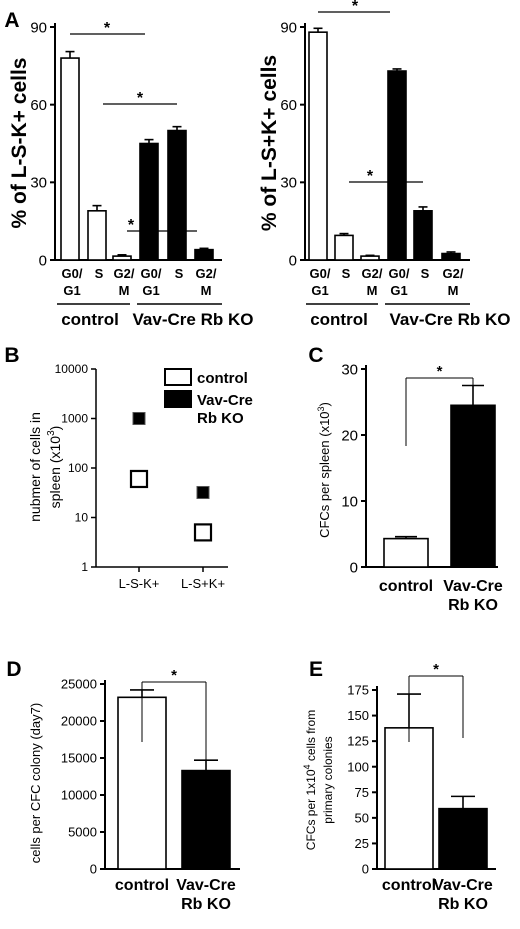  What do you see at coordinates (365, 869) in the screenshot?
I see `chart-5-y-tick-label: 0` at bounding box center [365, 869].